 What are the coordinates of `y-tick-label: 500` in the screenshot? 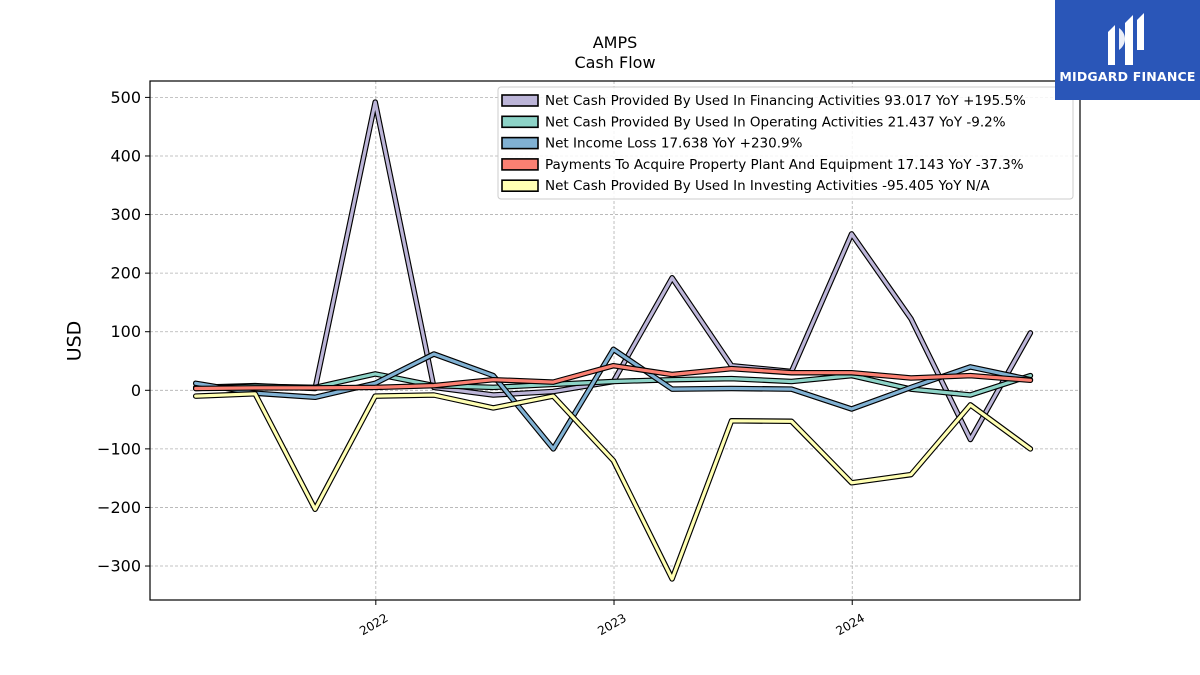 It's located at (125, 97).